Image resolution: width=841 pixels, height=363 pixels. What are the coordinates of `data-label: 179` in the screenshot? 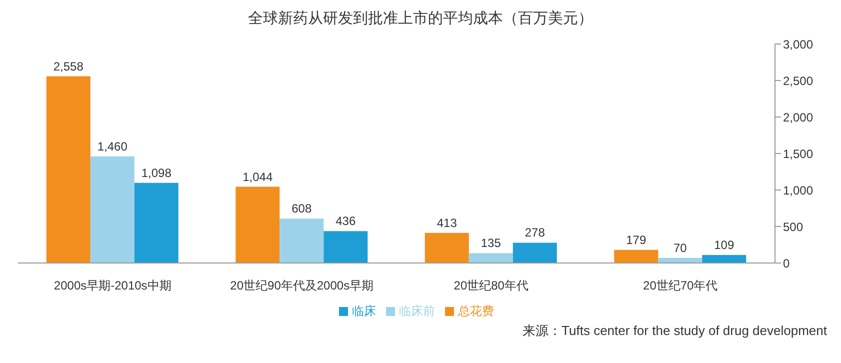 It's located at (636, 239).